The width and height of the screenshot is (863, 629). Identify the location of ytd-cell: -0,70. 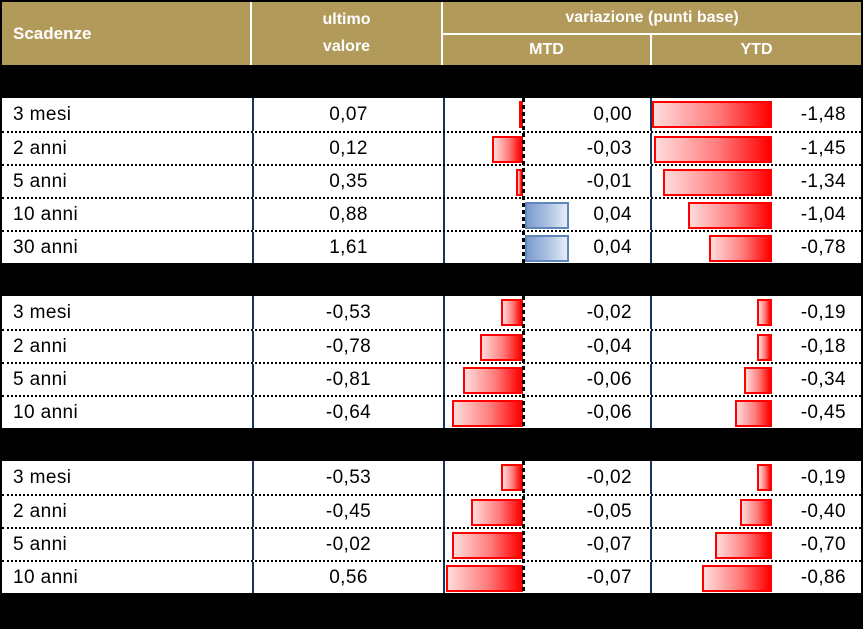
(755, 544).